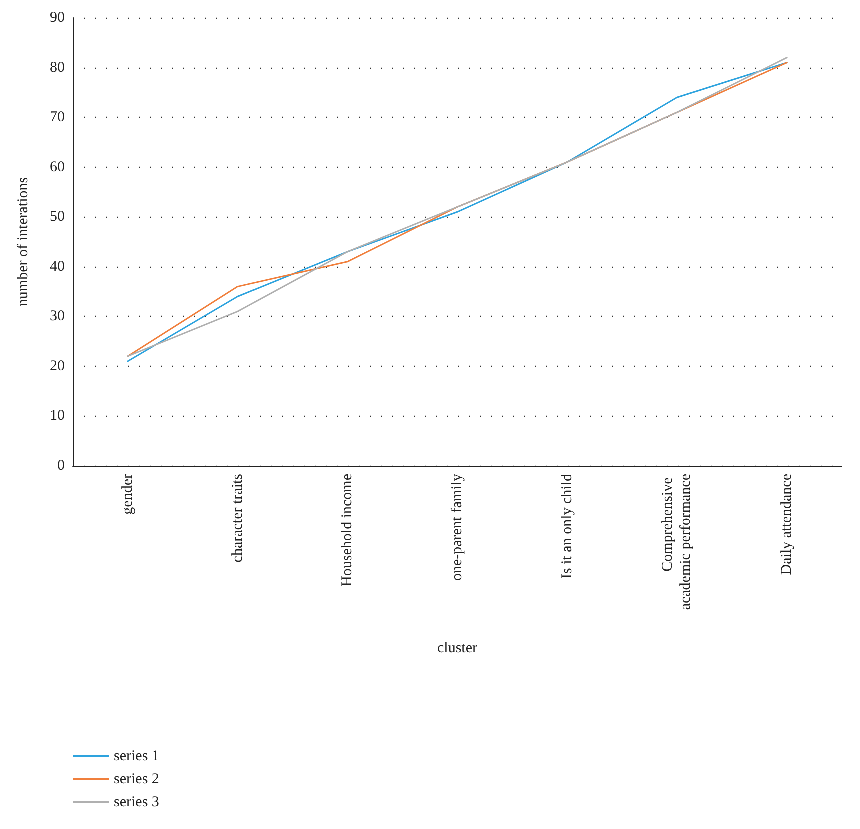 The image size is (860, 829). Describe the element at coordinates (57, 18) in the screenshot. I see `y-tick-label: 90` at that location.